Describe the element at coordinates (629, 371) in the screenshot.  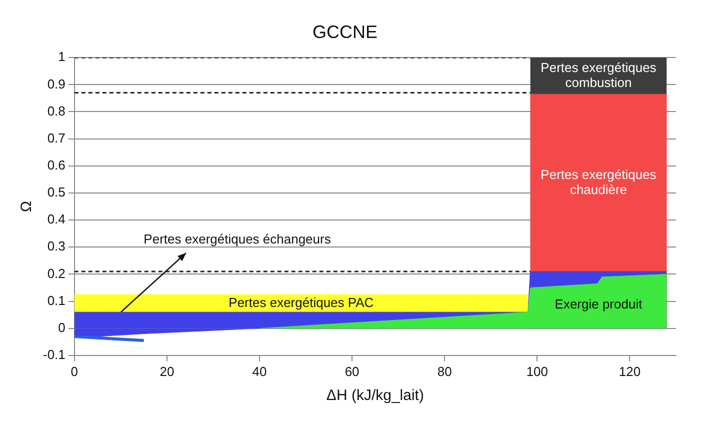
I see `x-tick-label: 120` at that location.